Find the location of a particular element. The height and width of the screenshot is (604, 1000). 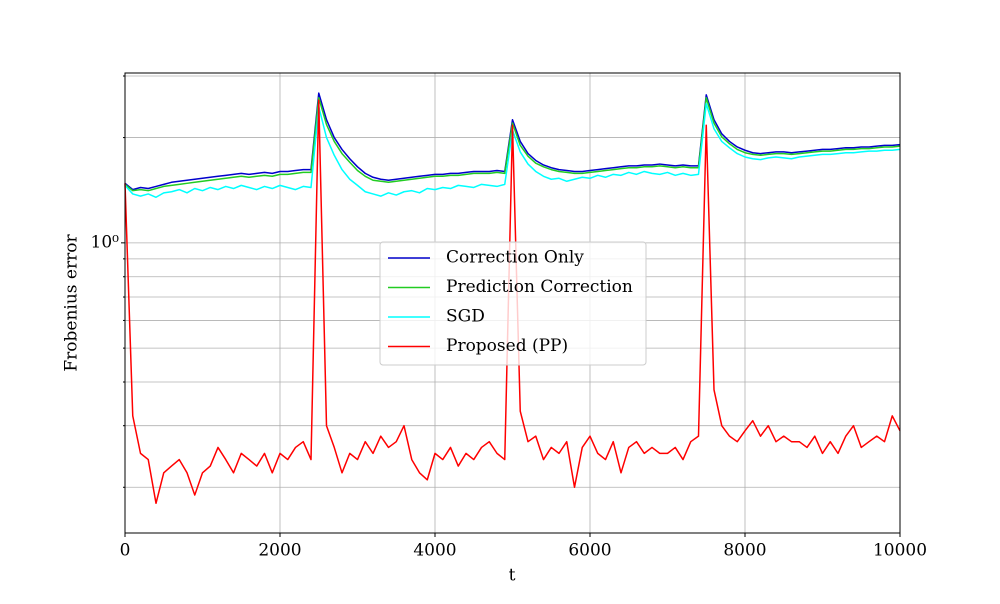

y-axis-label: Frobenius error is located at coordinates (72, 303).